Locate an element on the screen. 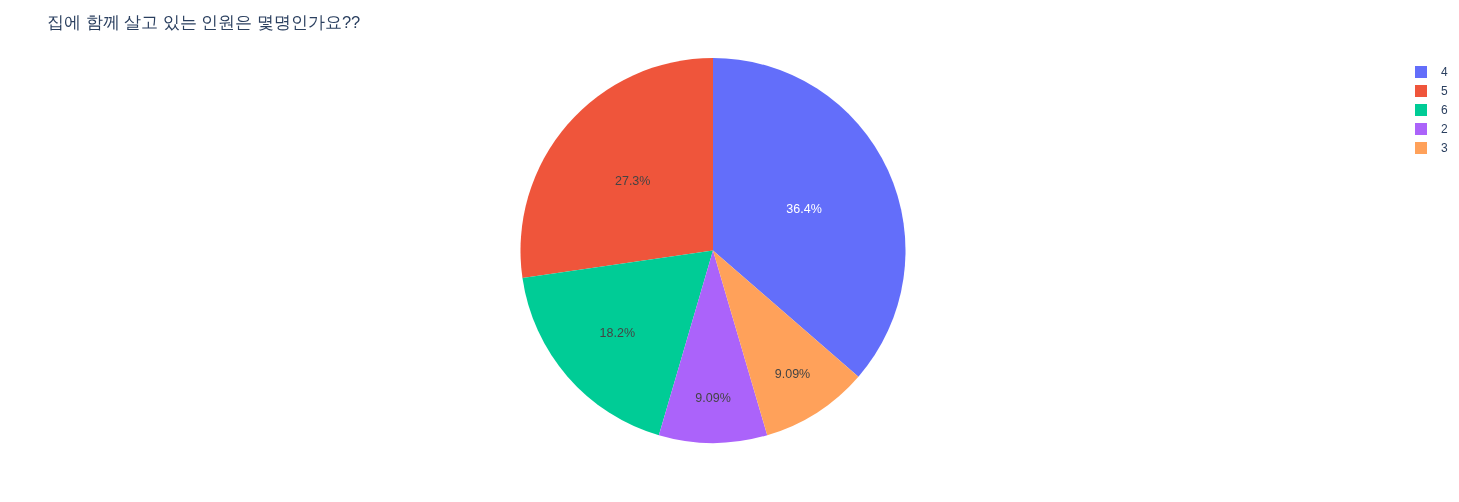 The width and height of the screenshot is (1459, 502). legend-label: 2 is located at coordinates (1444, 129).